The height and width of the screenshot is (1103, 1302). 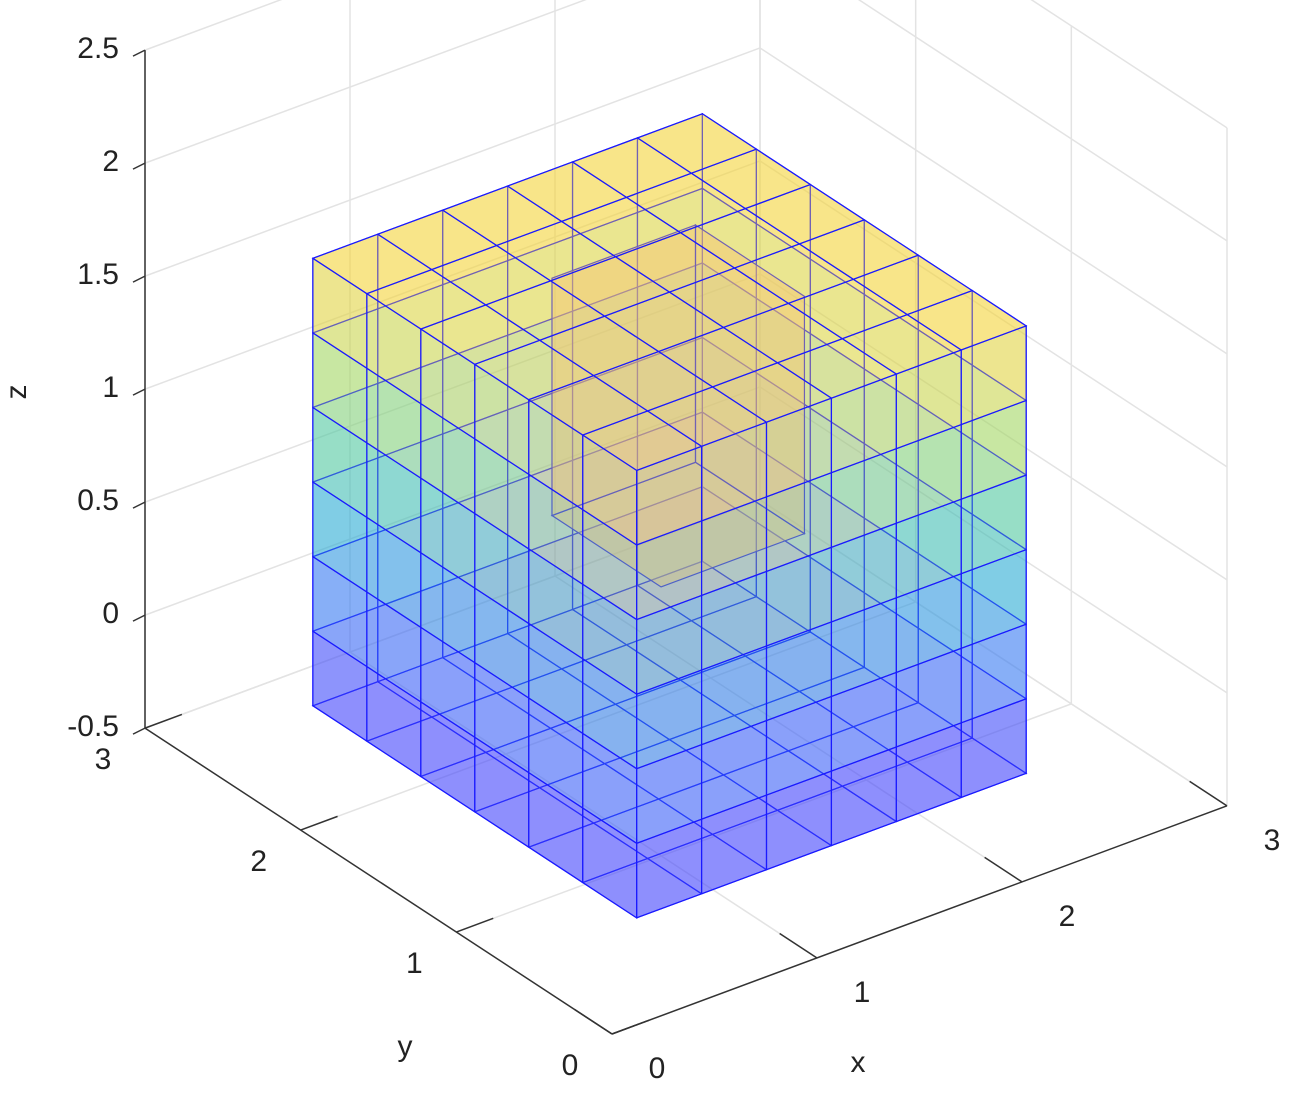 What do you see at coordinates (570, 1065) in the screenshot?
I see `y-tick-label: 0` at bounding box center [570, 1065].